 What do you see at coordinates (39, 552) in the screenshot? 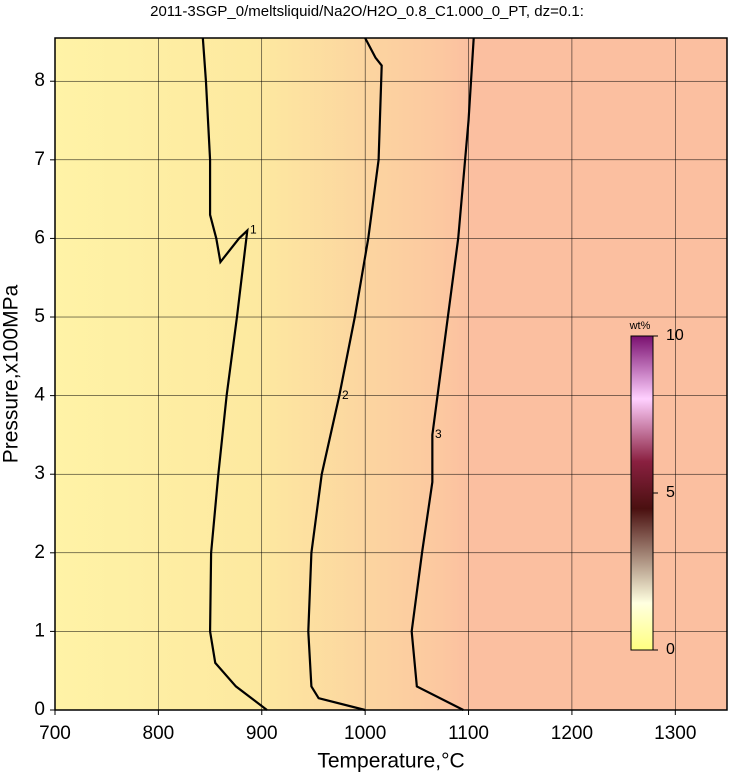
I see `y-tick-label: 2` at bounding box center [39, 552].